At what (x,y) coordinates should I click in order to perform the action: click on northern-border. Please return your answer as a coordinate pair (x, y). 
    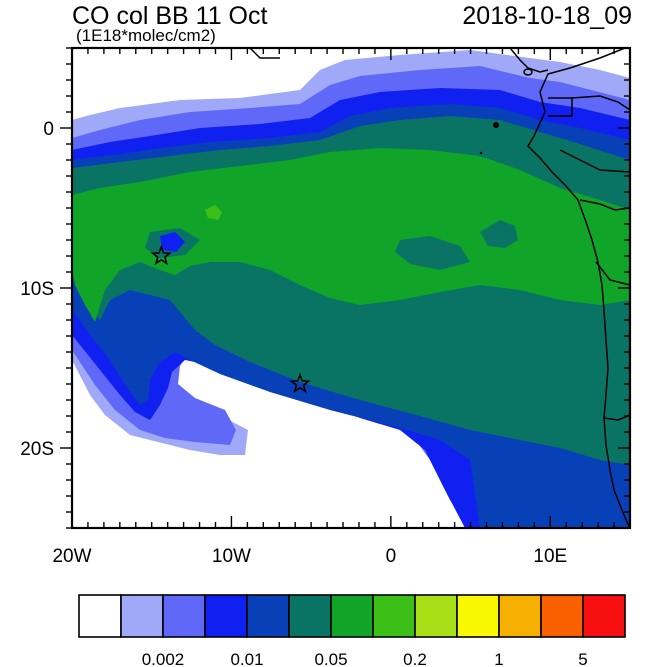
    Looking at the image, I should click on (264, 53).